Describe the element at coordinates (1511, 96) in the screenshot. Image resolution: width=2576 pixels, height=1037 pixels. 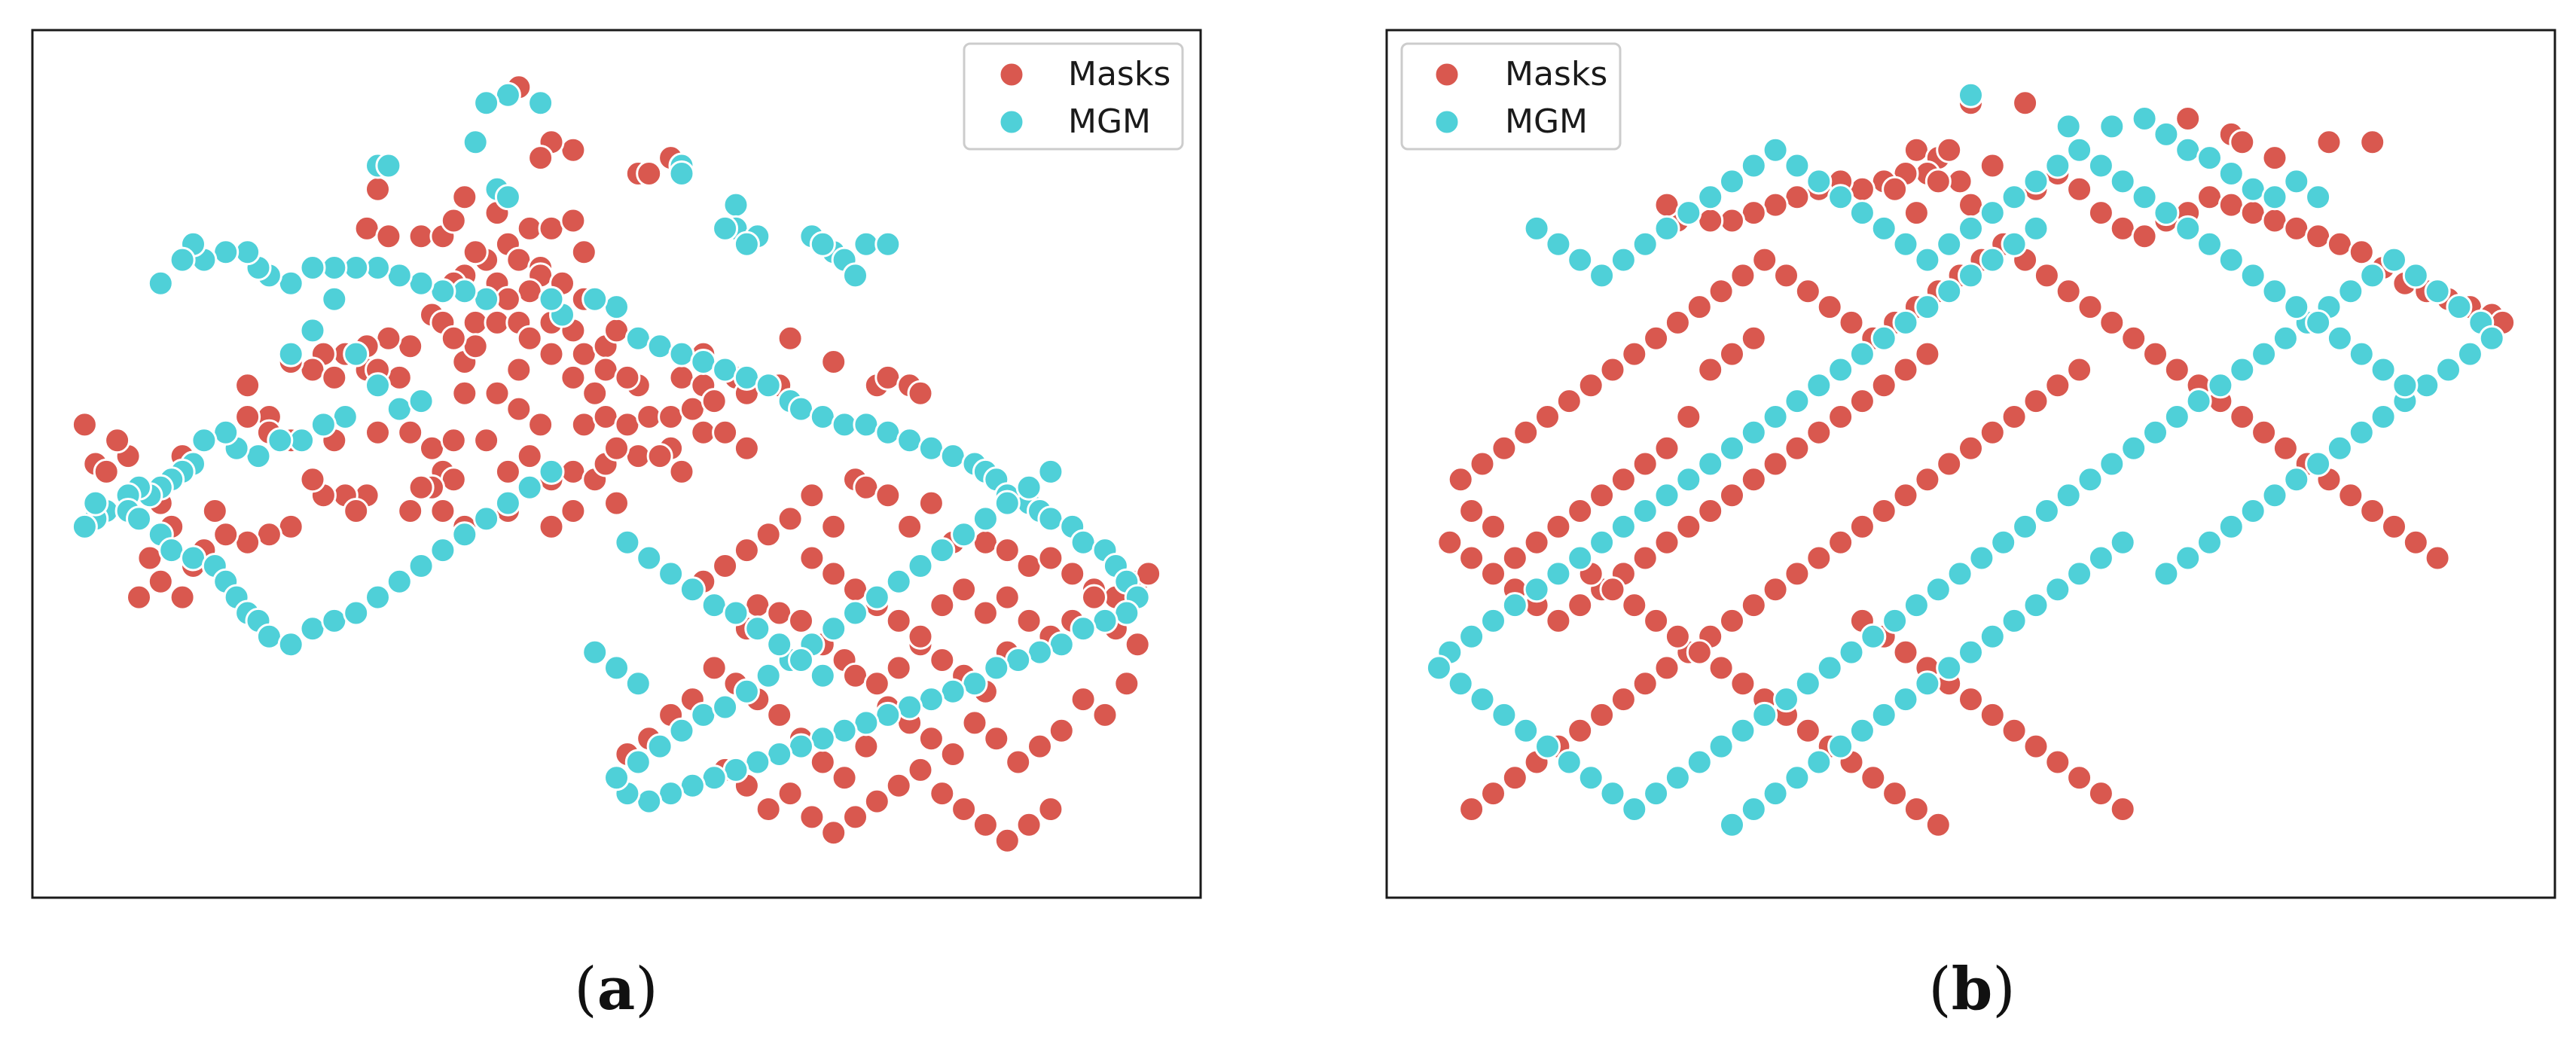
I see `panel-b-legend: Masks MGM` at that location.